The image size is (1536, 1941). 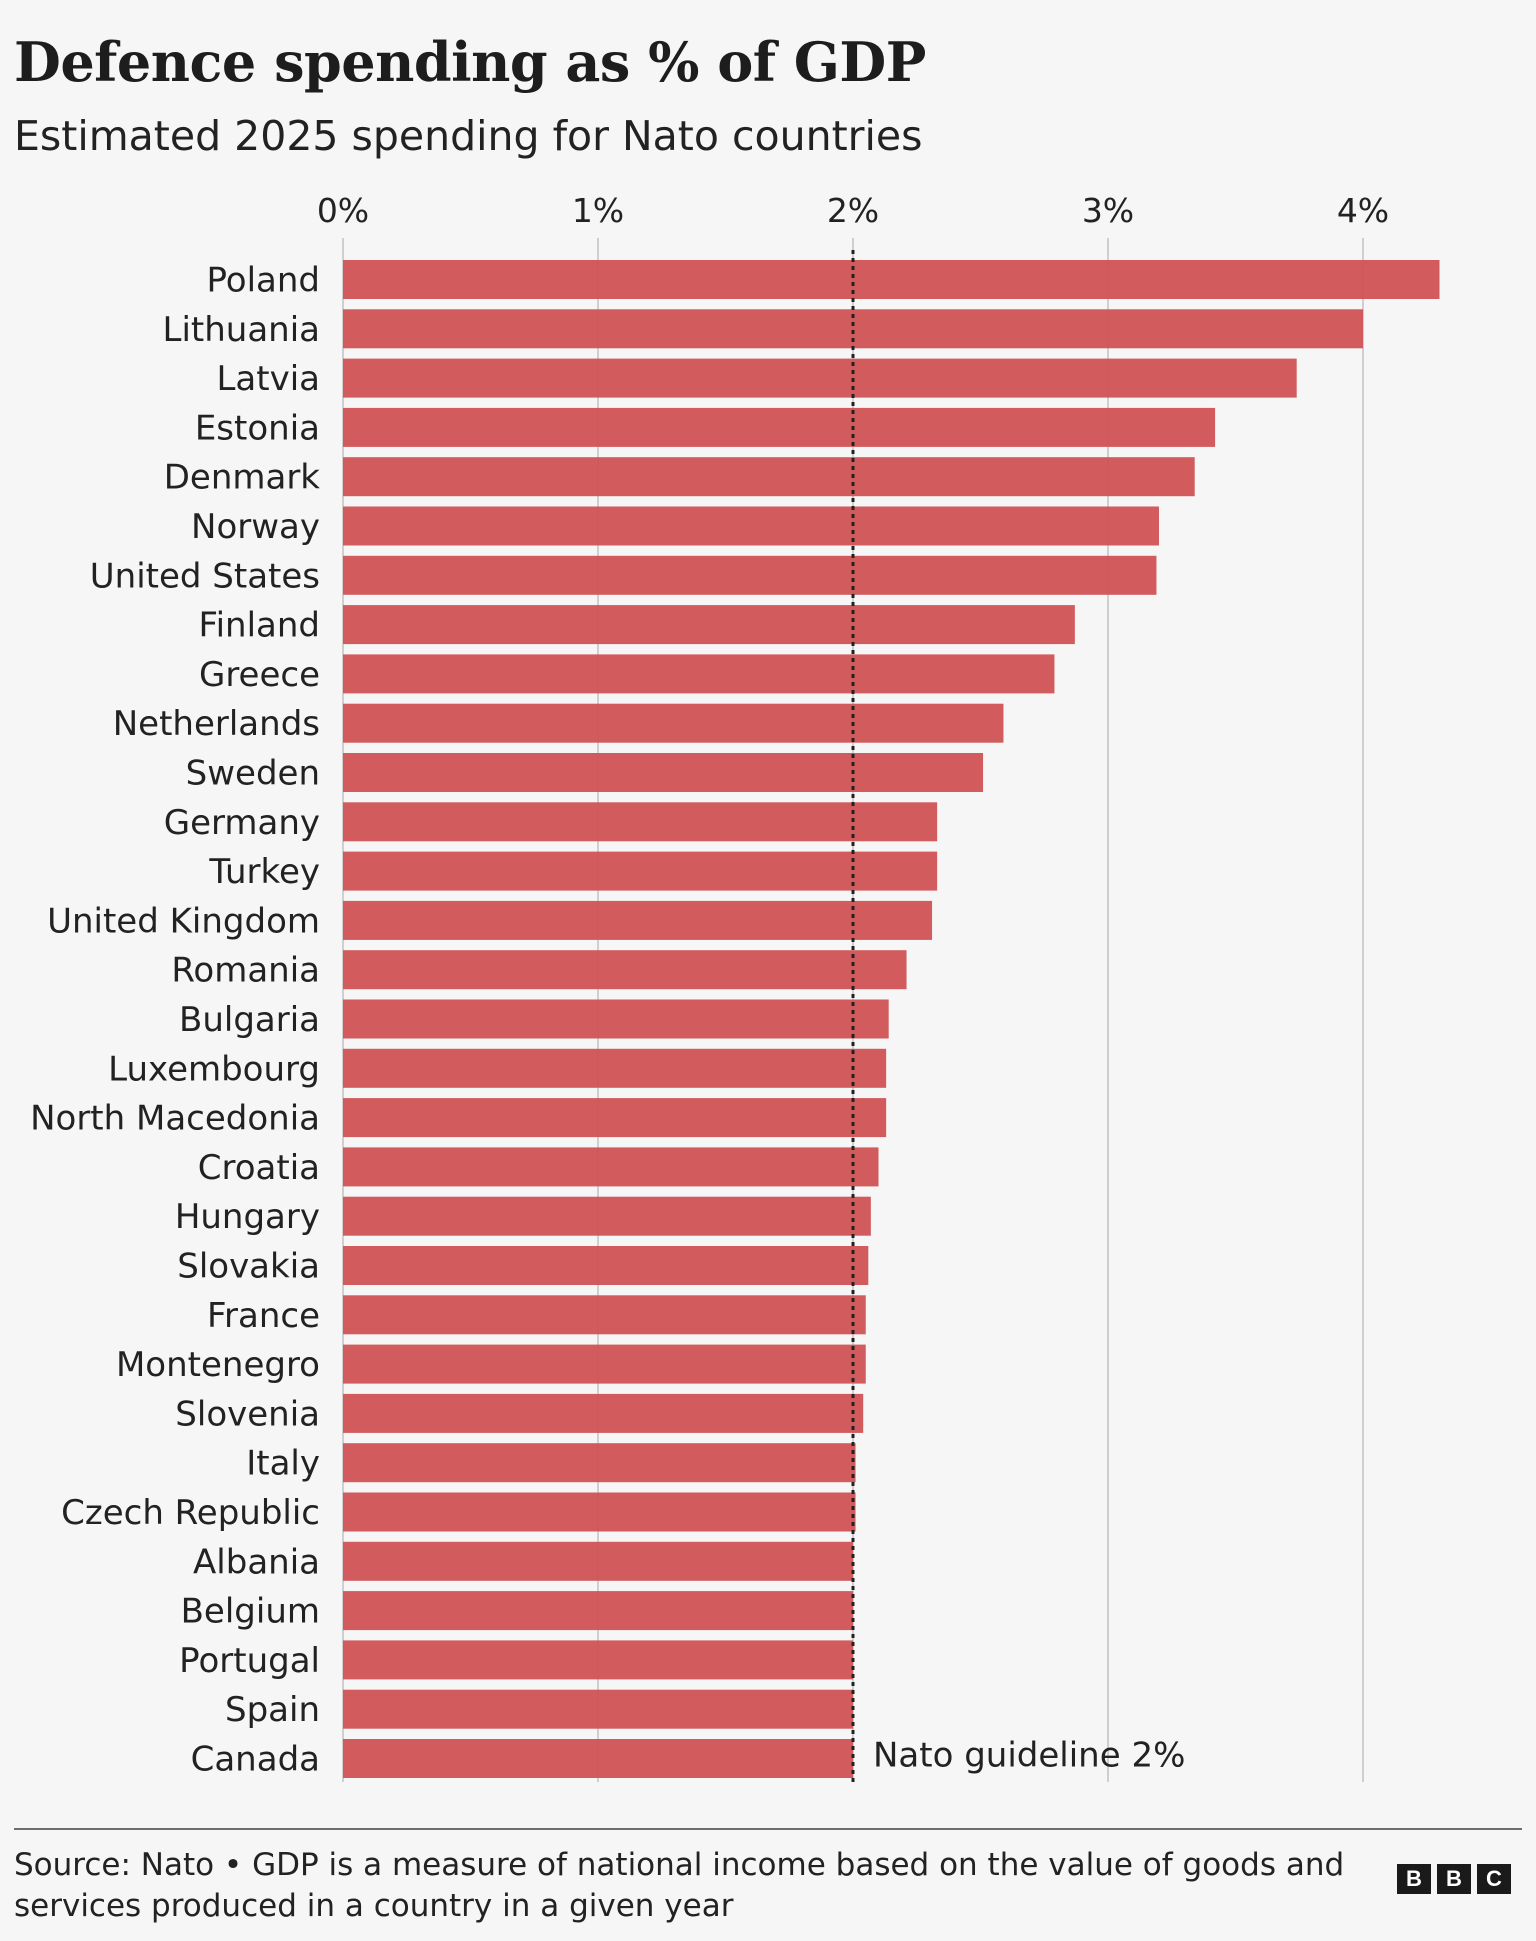 What do you see at coordinates (260, 626) in the screenshot?
I see `category-label: Finland` at bounding box center [260, 626].